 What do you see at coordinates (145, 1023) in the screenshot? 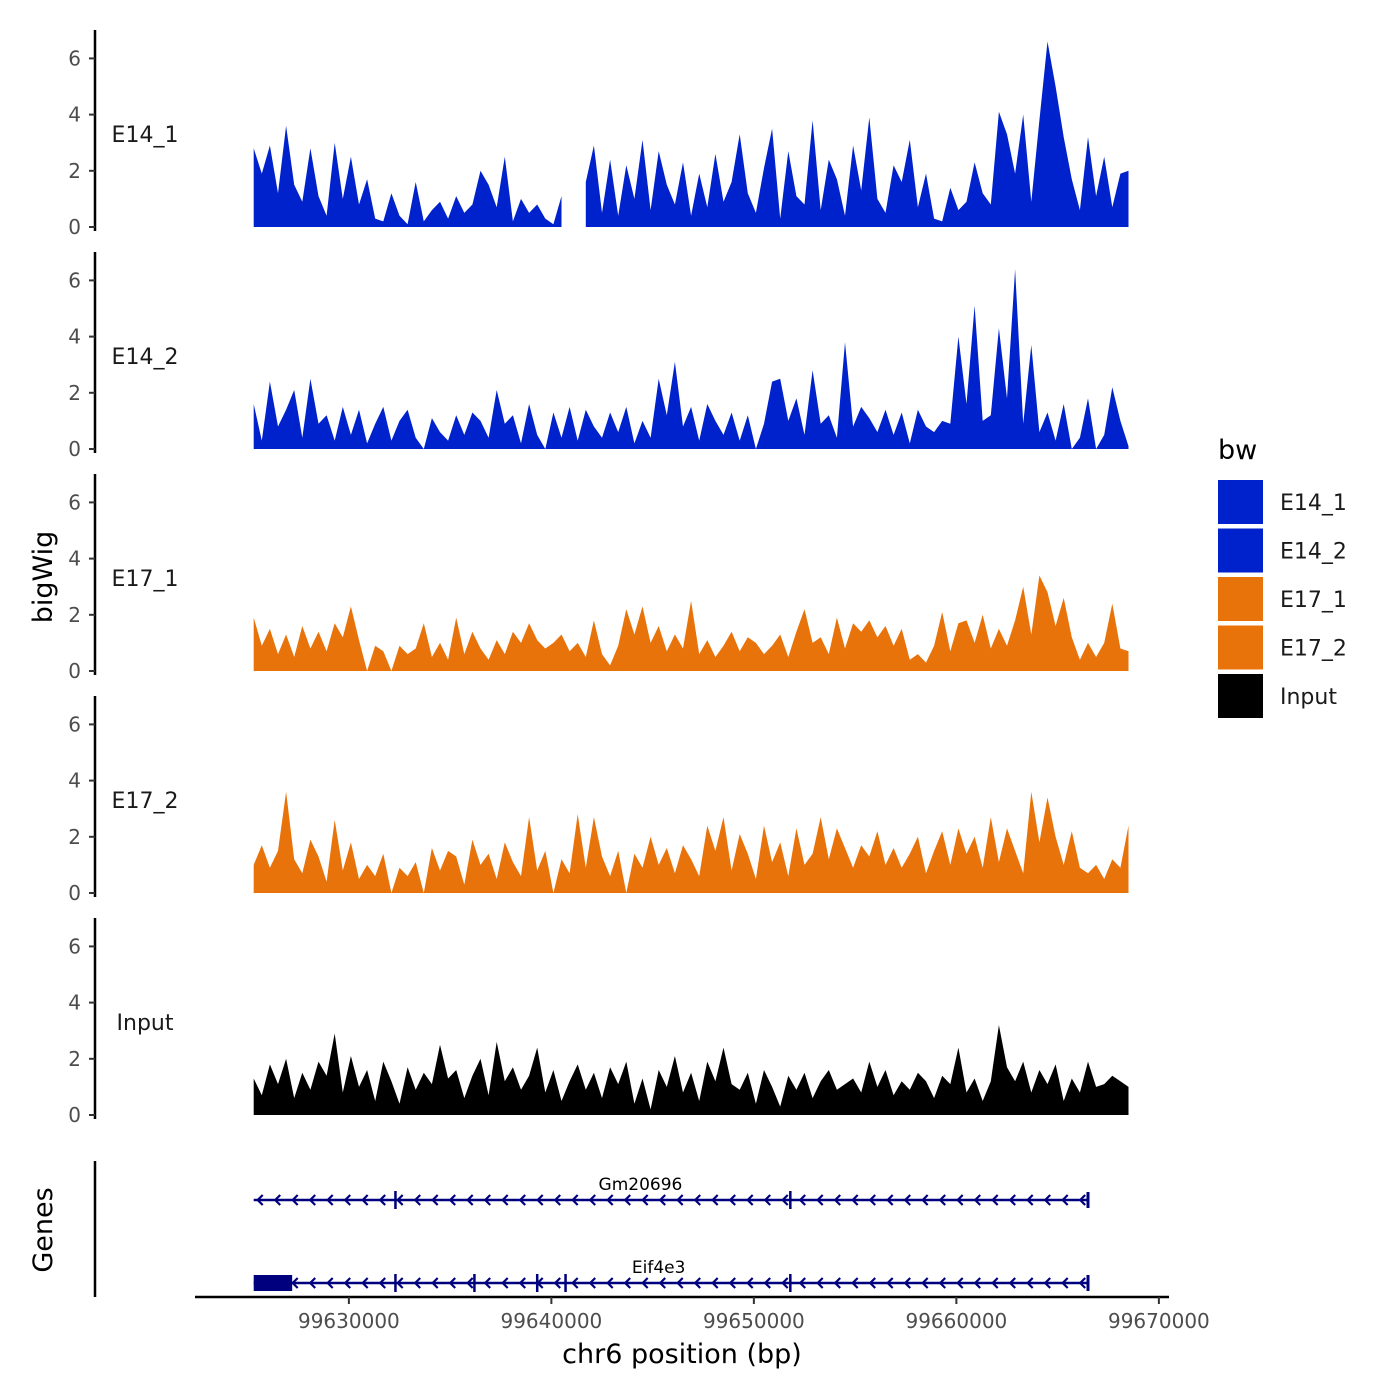
I see `track-label: Input` at bounding box center [145, 1023].